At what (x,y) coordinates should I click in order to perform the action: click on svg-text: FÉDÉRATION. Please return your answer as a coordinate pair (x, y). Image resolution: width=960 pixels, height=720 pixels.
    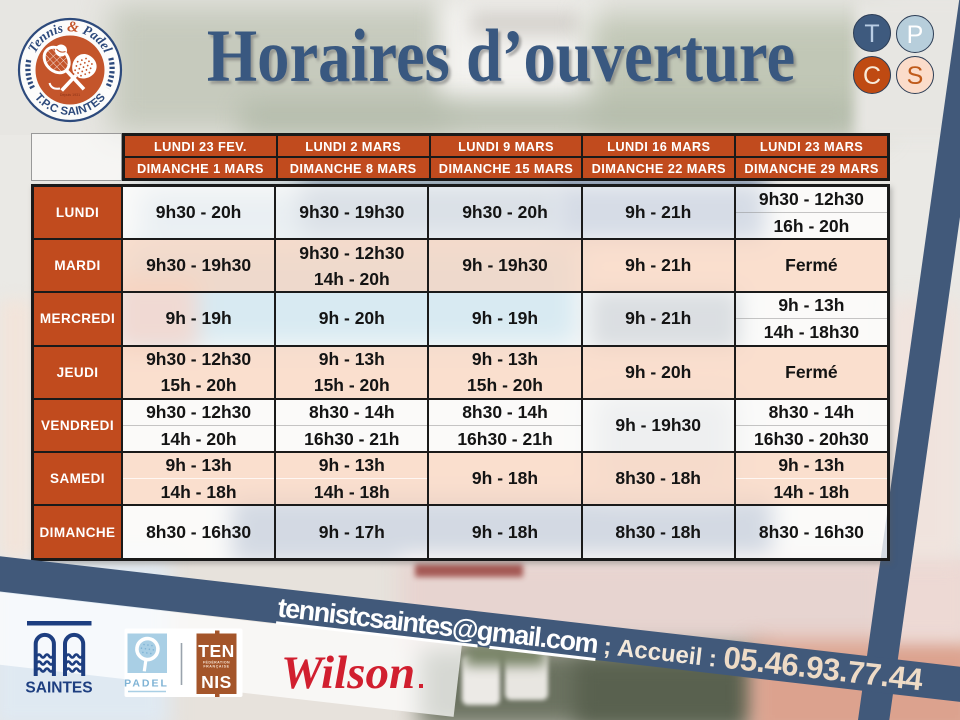
    Looking at the image, I should click on (216, 662).